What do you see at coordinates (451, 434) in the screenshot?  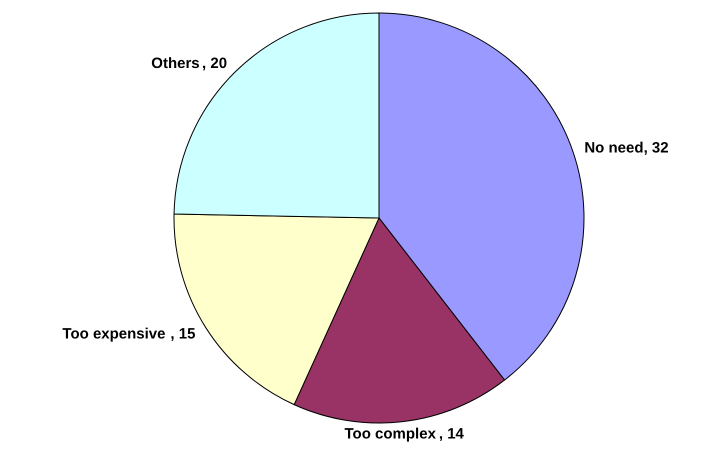 I see `data-label: , 14` at bounding box center [451, 434].